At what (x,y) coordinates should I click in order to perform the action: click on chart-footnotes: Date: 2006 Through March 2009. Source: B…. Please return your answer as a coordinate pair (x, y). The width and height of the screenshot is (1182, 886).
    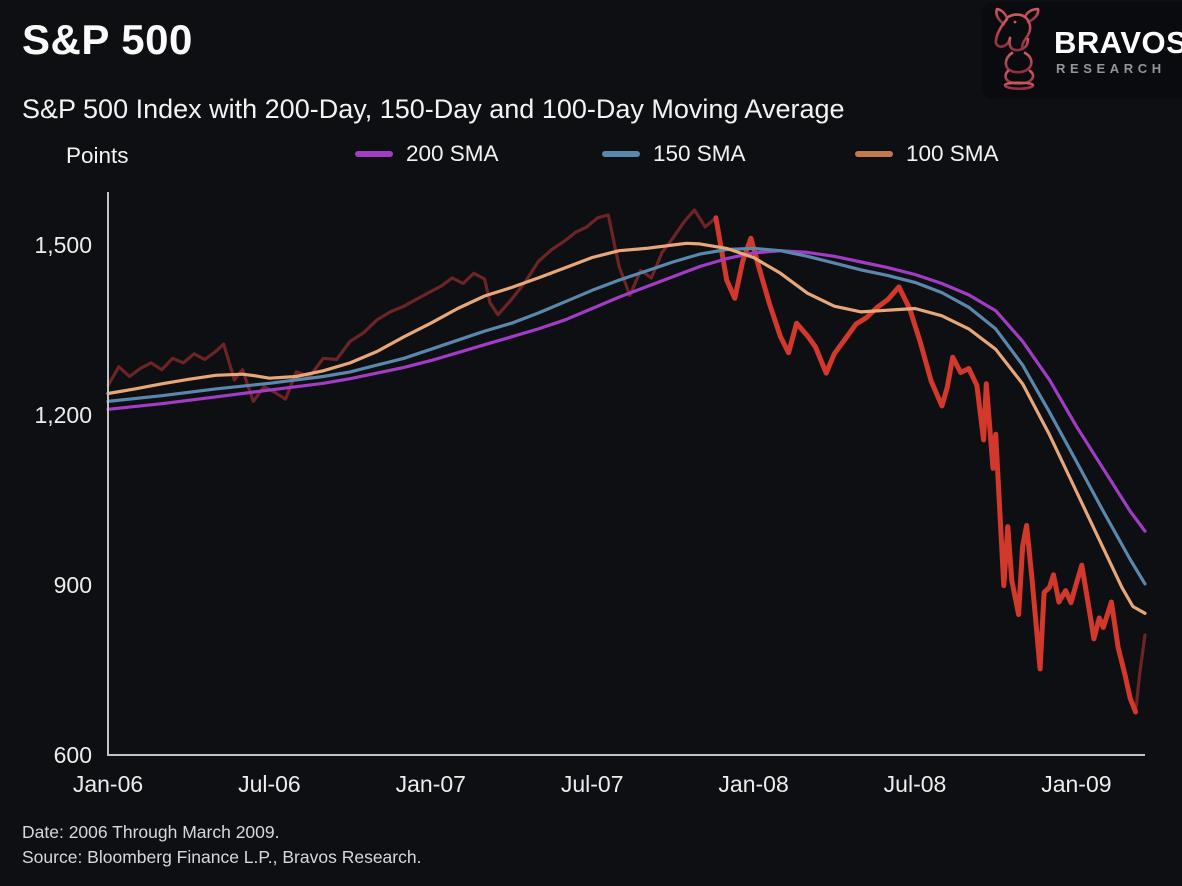
    Looking at the image, I should click on (221, 844).